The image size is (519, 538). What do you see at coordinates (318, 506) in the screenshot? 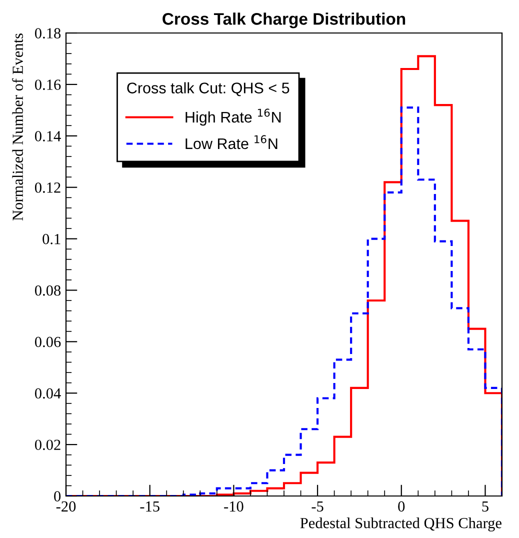
I see `x-tick-label: -5` at bounding box center [318, 506].